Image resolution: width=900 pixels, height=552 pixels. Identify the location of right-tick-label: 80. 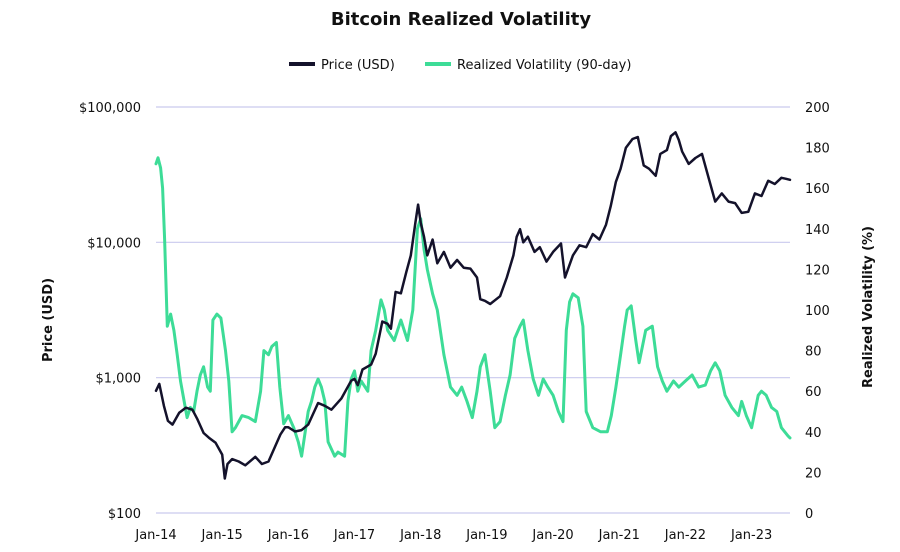
(813, 352).